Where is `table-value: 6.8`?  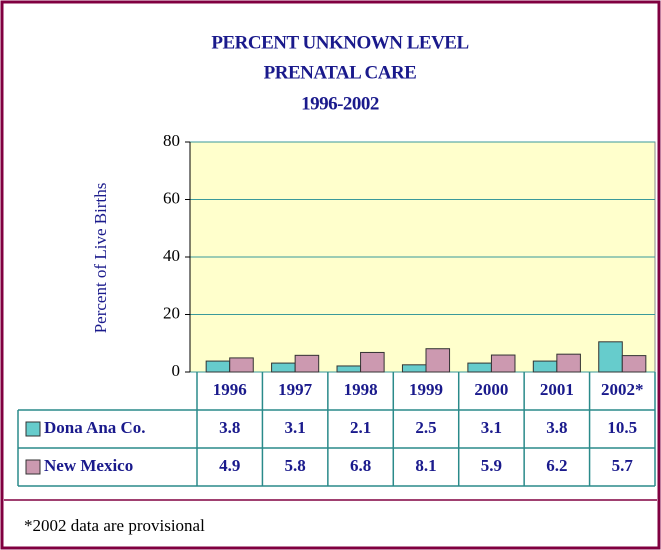 table-value: 6.8 is located at coordinates (360, 465).